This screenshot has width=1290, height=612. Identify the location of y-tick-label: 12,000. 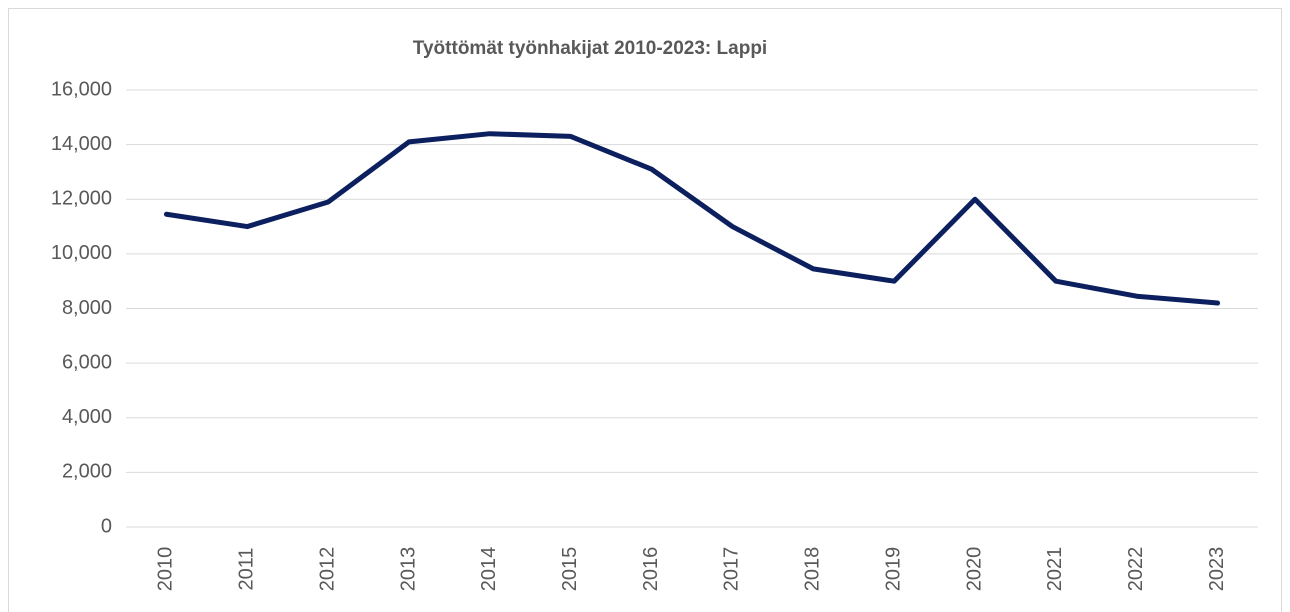
(81, 199).